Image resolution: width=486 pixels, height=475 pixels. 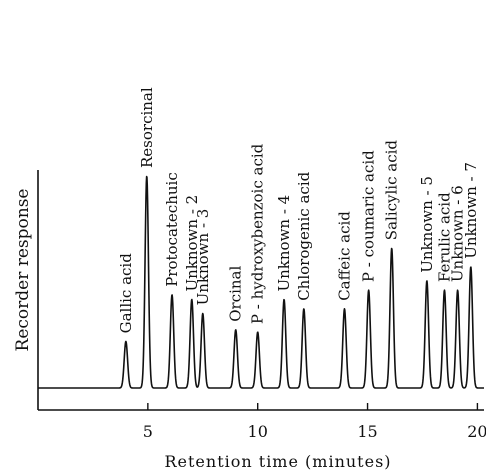 What do you see at coordinates (147, 127) in the screenshot?
I see `peak-label: Resorcinal` at bounding box center [147, 127].